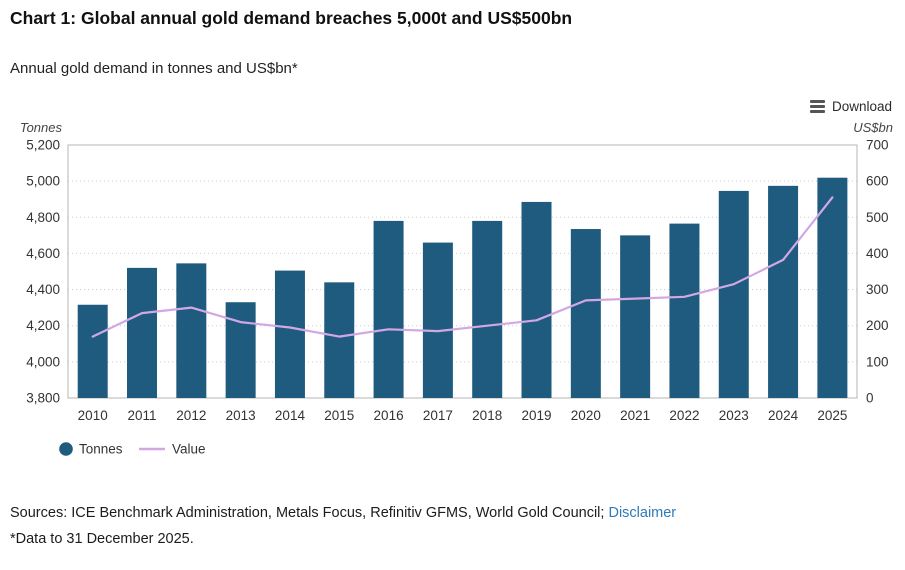  I want to click on bar-2019, so click(536, 299).